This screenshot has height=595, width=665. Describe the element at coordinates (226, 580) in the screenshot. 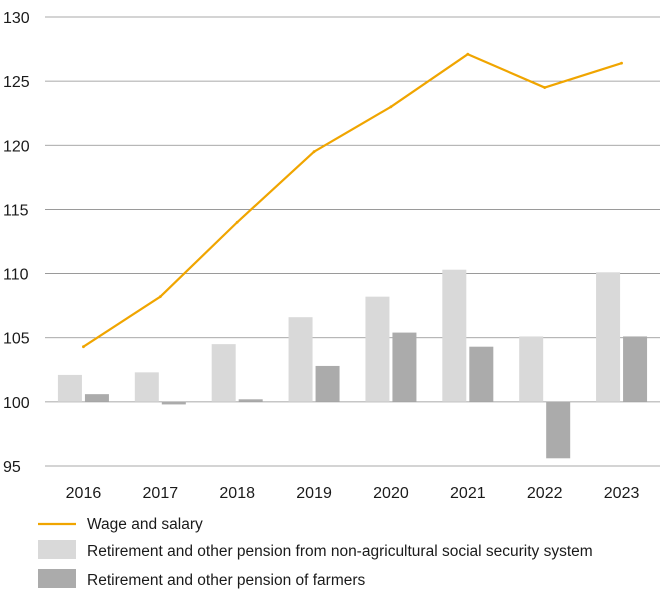

I see `legend-label: Retirement and other pension of farmers` at that location.